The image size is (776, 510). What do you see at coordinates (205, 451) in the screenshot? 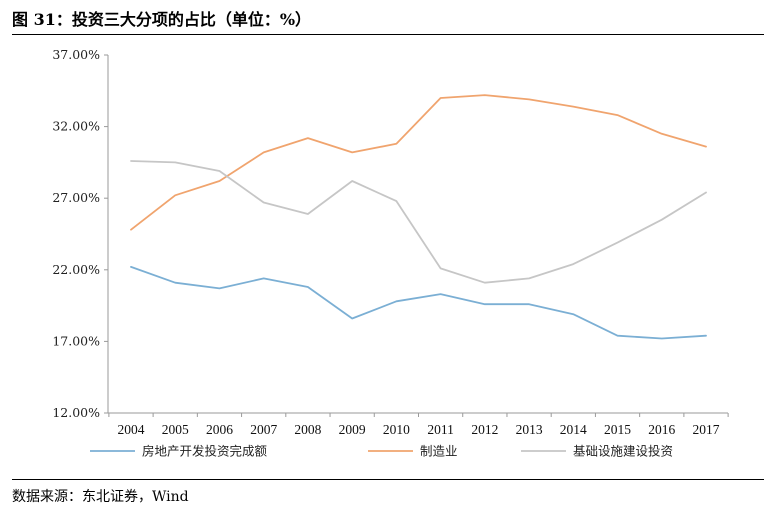
I see `legend-label-1: 房地产开发投资完成额` at bounding box center [205, 451].